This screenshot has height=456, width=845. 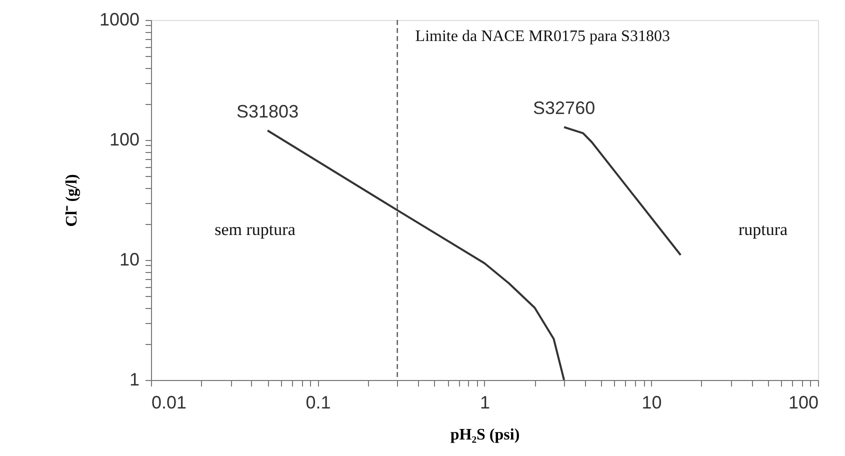 What do you see at coordinates (318, 402) in the screenshot?
I see `x-tick-label: 0.1` at bounding box center [318, 402].